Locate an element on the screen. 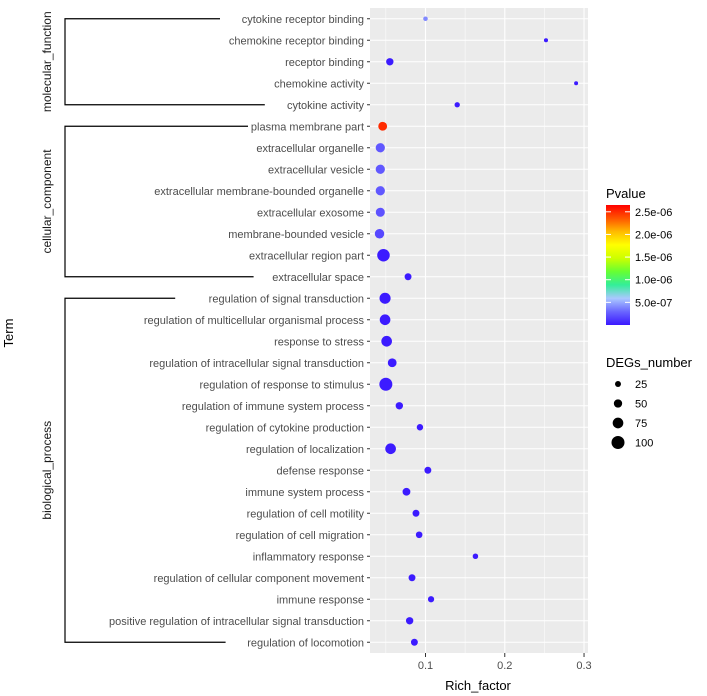 The image size is (707, 696). y-tick-label: chemokine activity is located at coordinates (319, 84).